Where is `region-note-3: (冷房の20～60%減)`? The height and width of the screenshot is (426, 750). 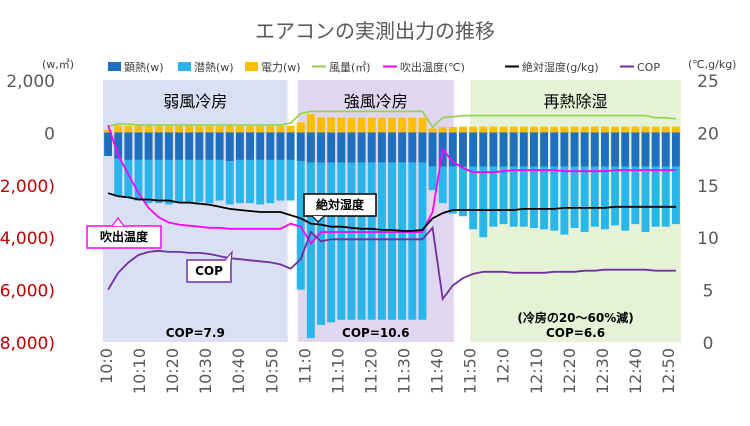
region-note-3: (冷房の20～60%減) is located at coordinates (575, 317).